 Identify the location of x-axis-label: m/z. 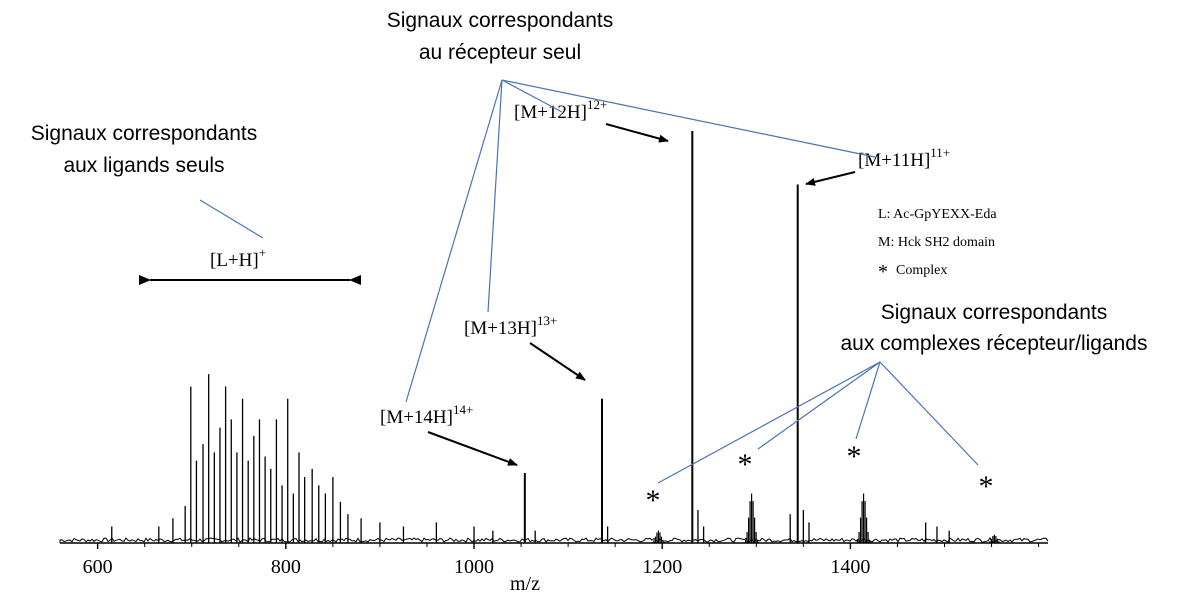
(525, 584).